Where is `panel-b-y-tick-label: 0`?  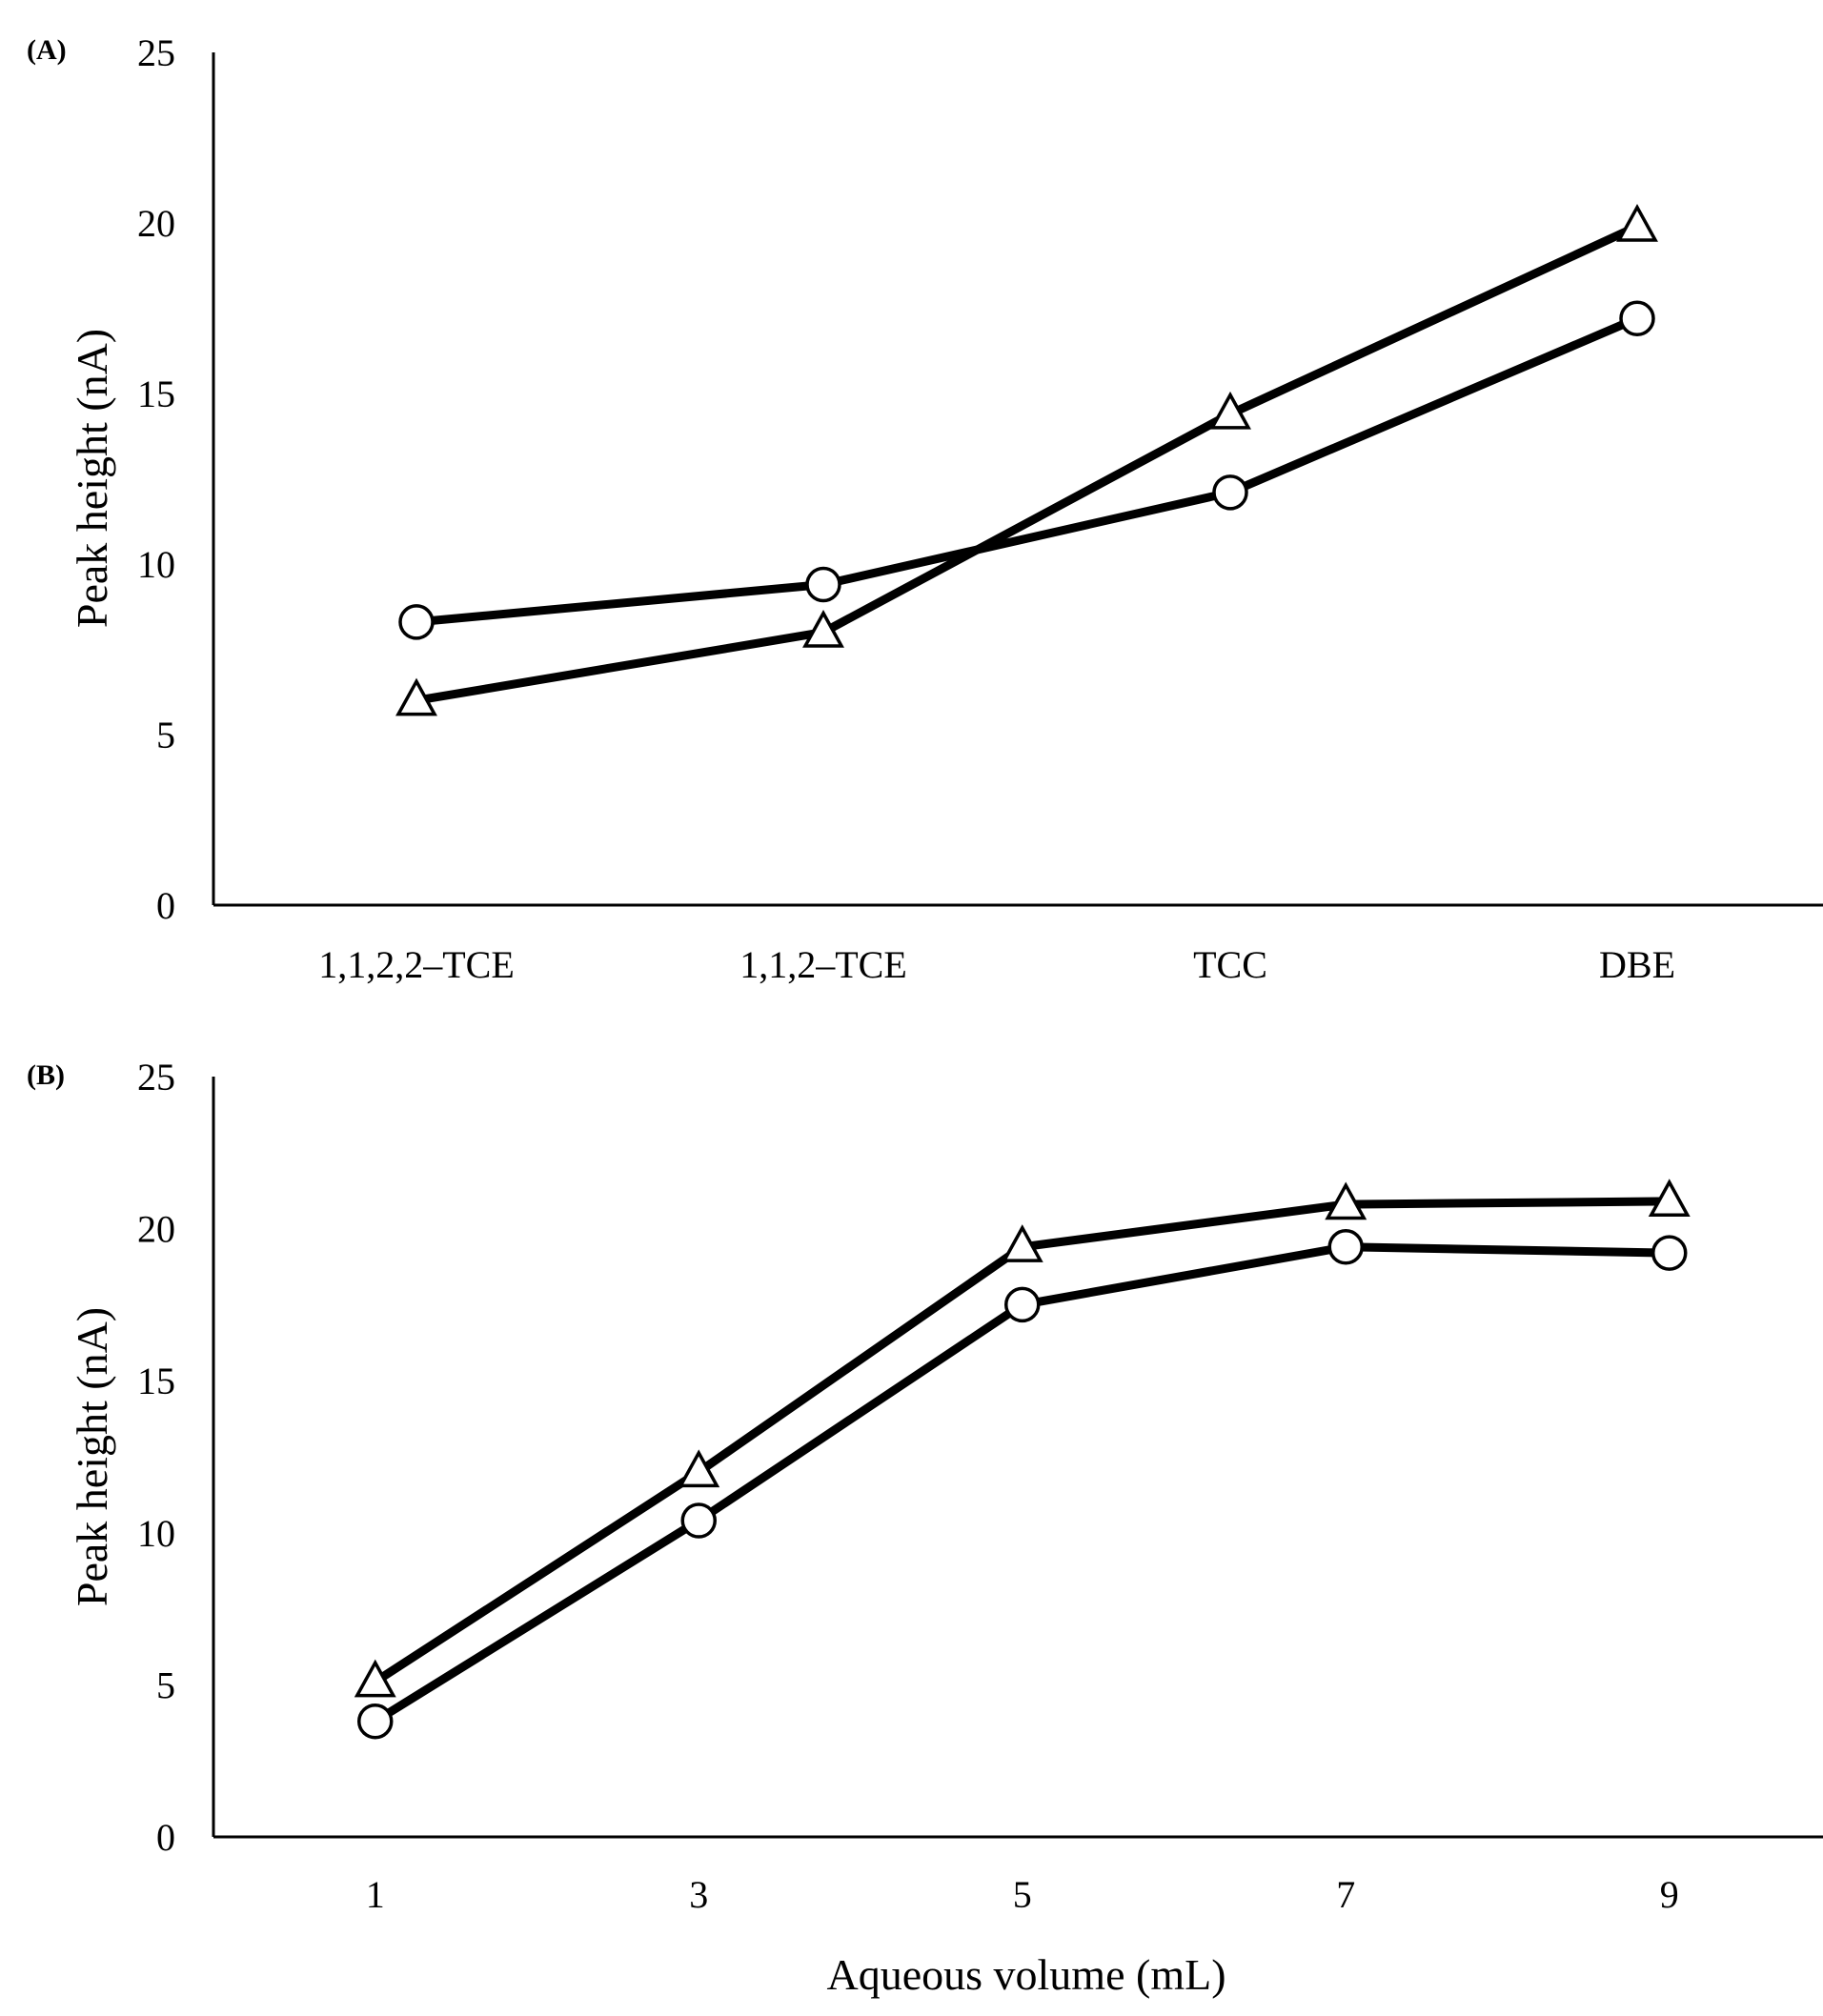
panel-b-y-tick-label: 0 is located at coordinates (165, 1838).